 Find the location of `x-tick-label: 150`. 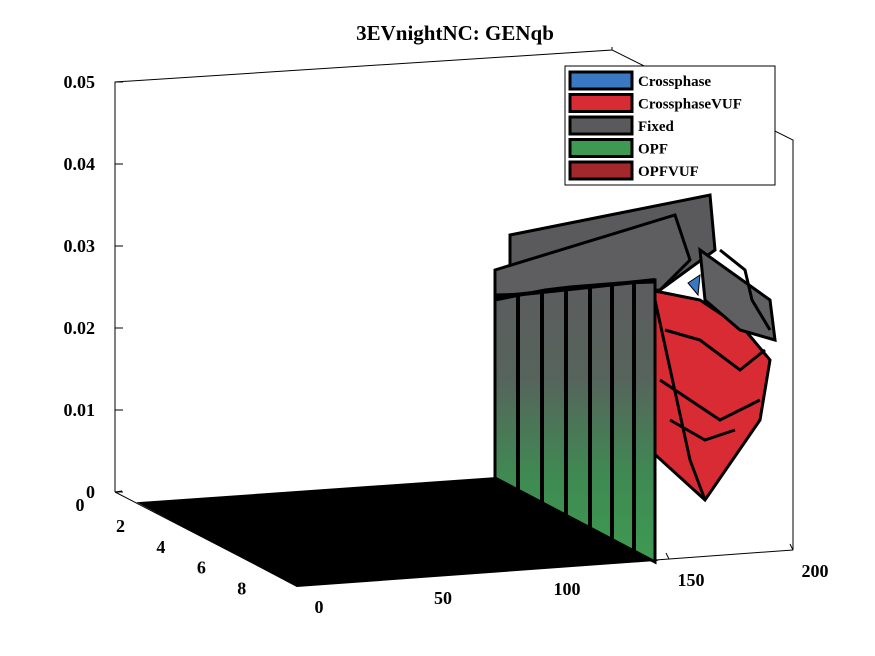

x-tick-label: 150 is located at coordinates (691, 580).